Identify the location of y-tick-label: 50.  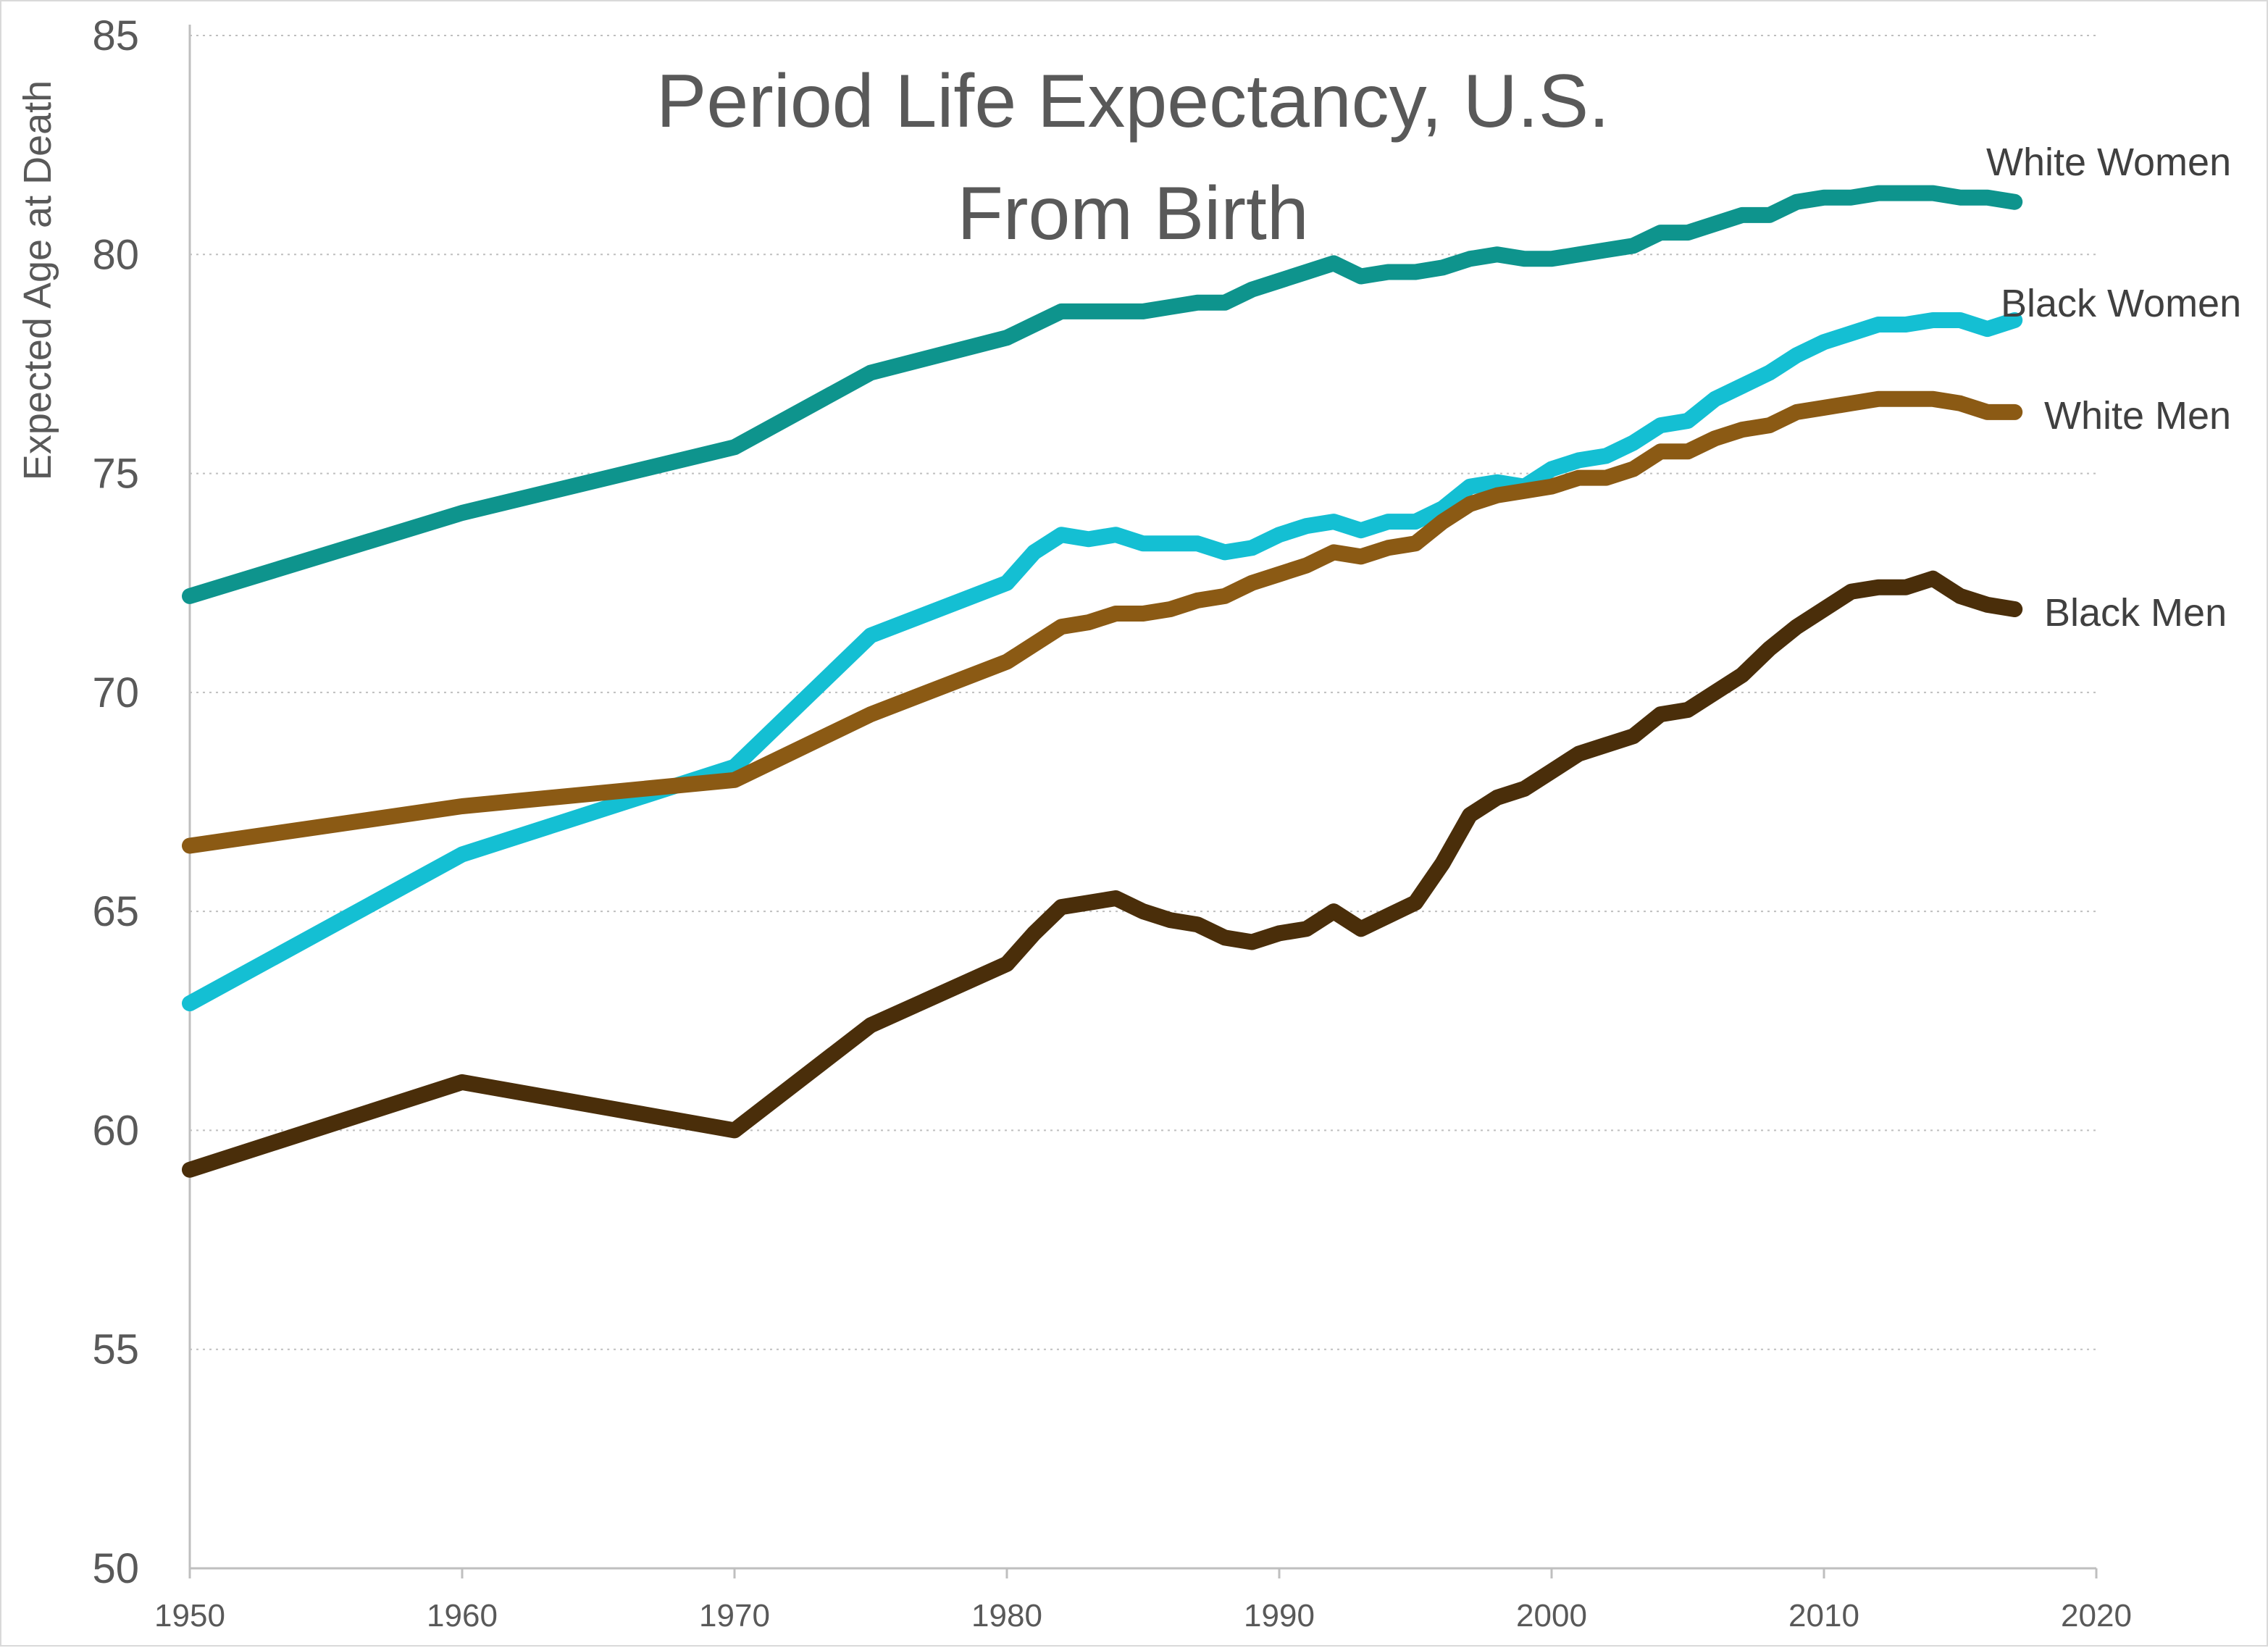
(116, 1568).